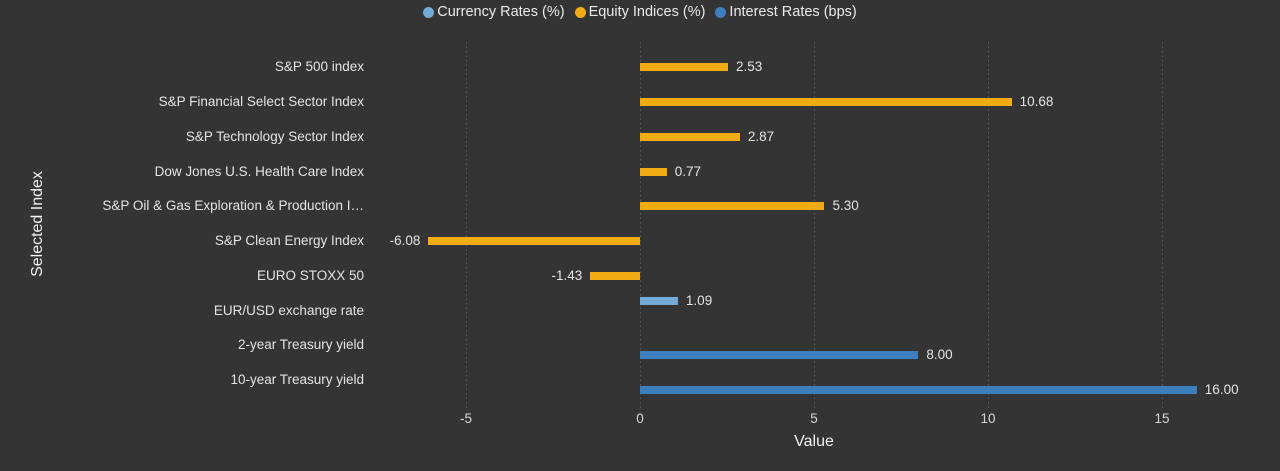 This screenshot has height=471, width=1280. I want to click on category-label: S&P Clean Energy Index, so click(289, 241).